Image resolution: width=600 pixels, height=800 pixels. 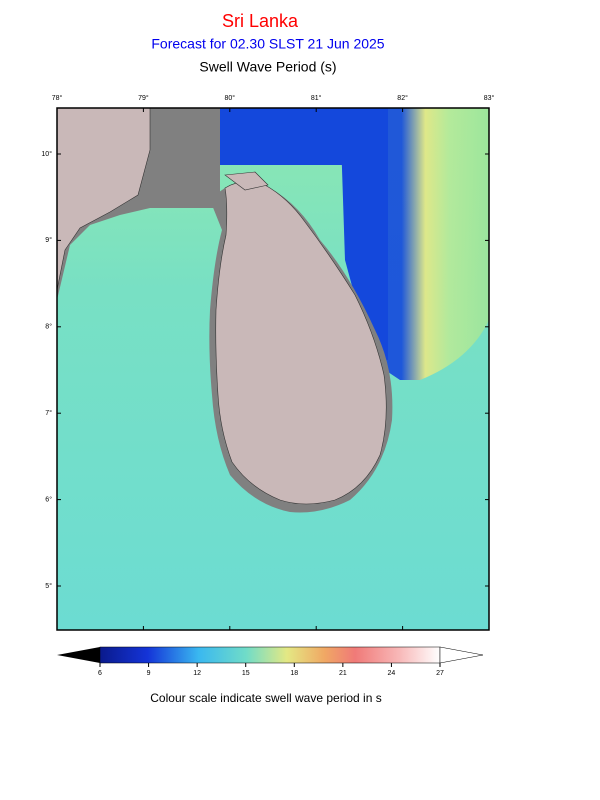 I want to click on title: Sri Lanka, so click(x=260, y=21).